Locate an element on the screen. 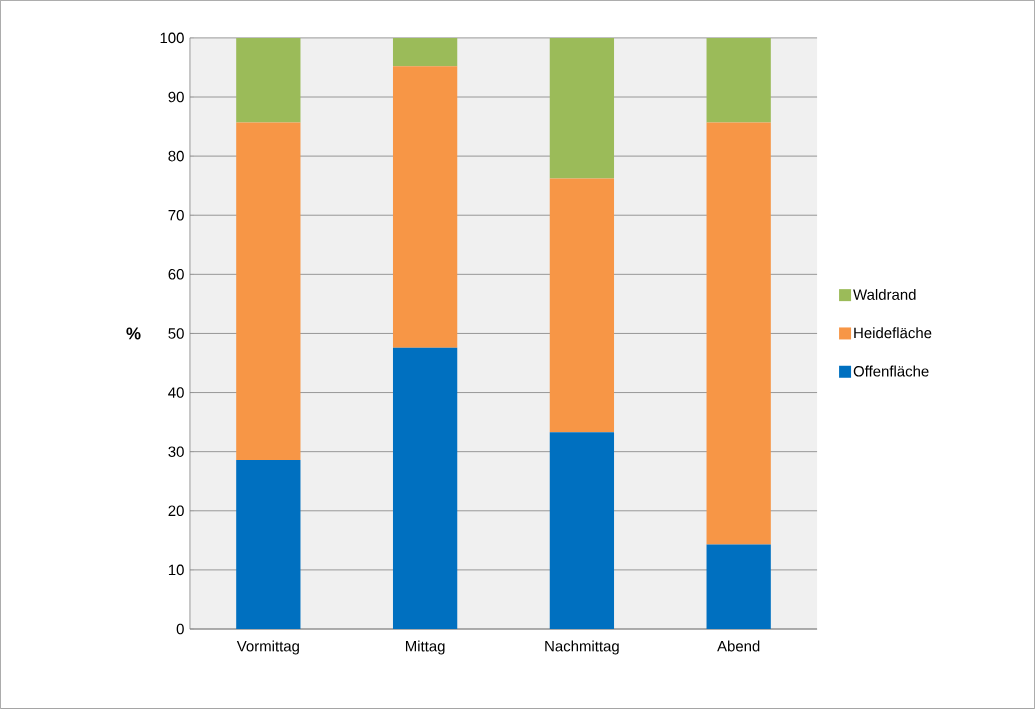 The width and height of the screenshot is (1035, 709). x-tick-label: Nachmittag is located at coordinates (582, 647).